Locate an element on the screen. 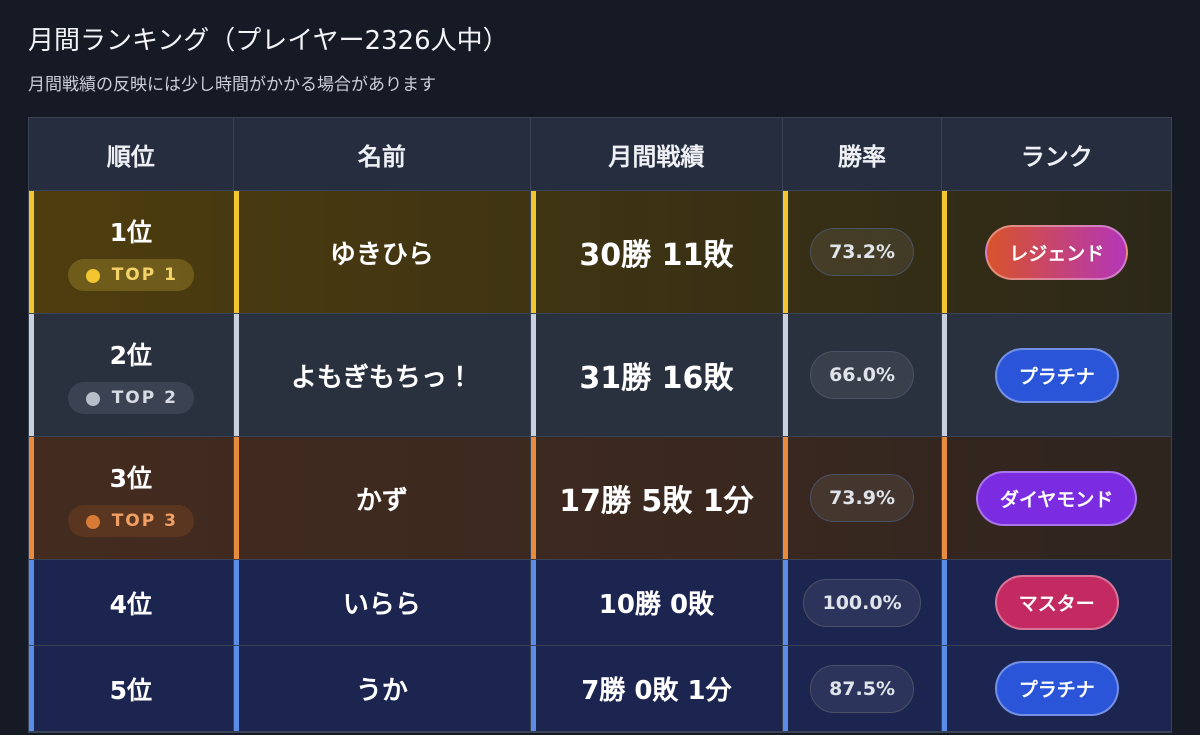 The image size is (1200, 735). table-cell: 7勝 0敗 1分 is located at coordinates (657, 689).